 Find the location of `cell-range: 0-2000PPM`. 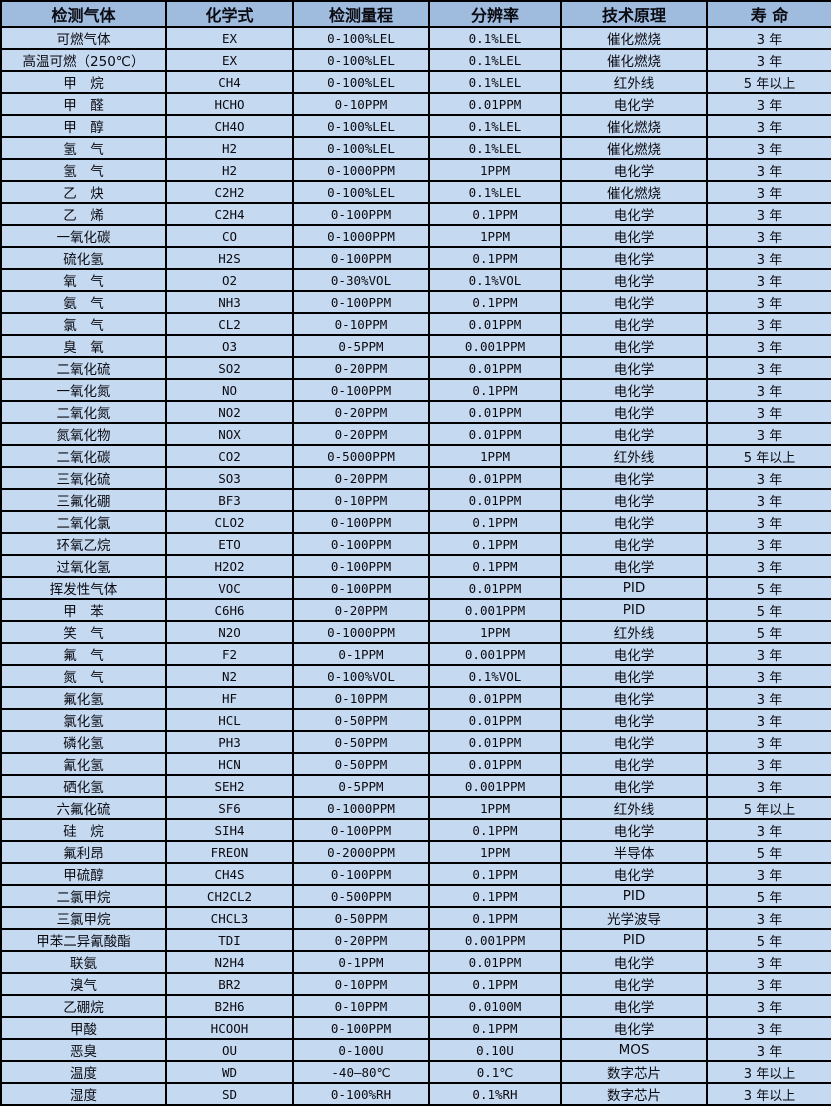

cell-range: 0-2000PPM is located at coordinates (361, 852).